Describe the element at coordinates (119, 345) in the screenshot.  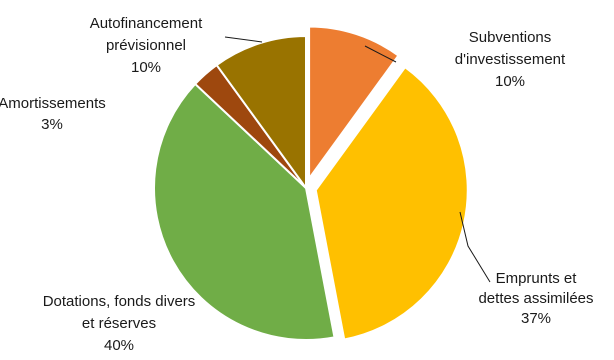
I see `slice-percent-2: 40%` at that location.